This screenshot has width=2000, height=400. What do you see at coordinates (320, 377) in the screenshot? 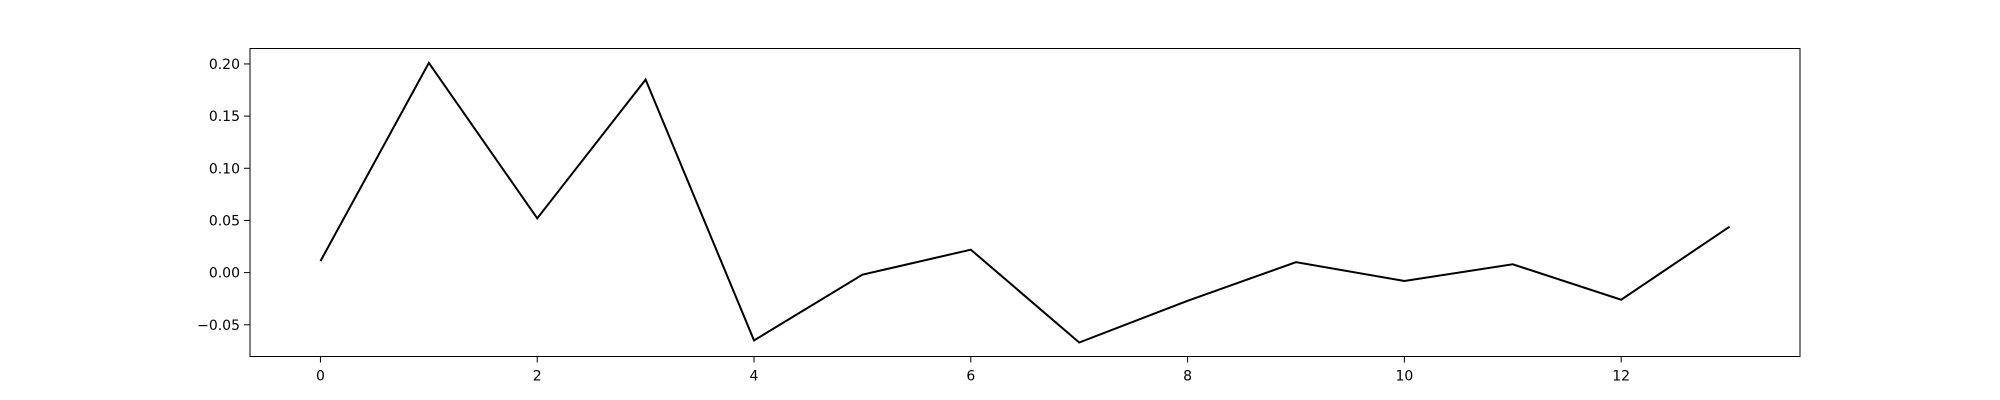
I see `x-tick-label: 0` at bounding box center [320, 377].